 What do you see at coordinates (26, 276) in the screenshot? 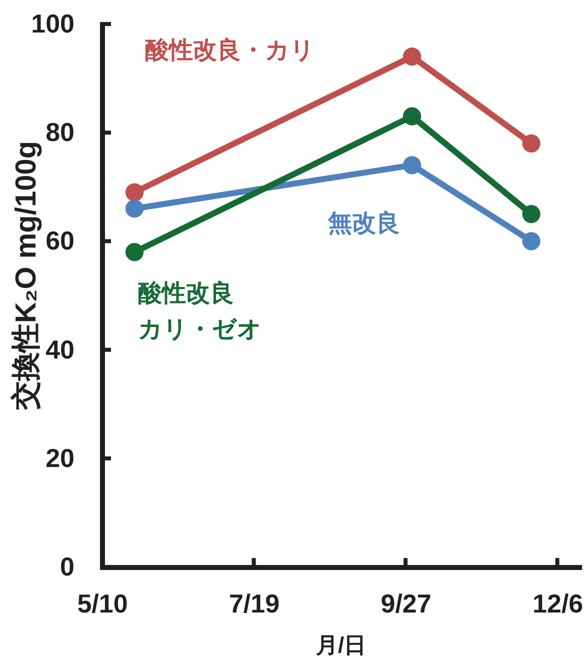
I see `y-axis-title: 交換性K₂O mg/100g` at bounding box center [26, 276].